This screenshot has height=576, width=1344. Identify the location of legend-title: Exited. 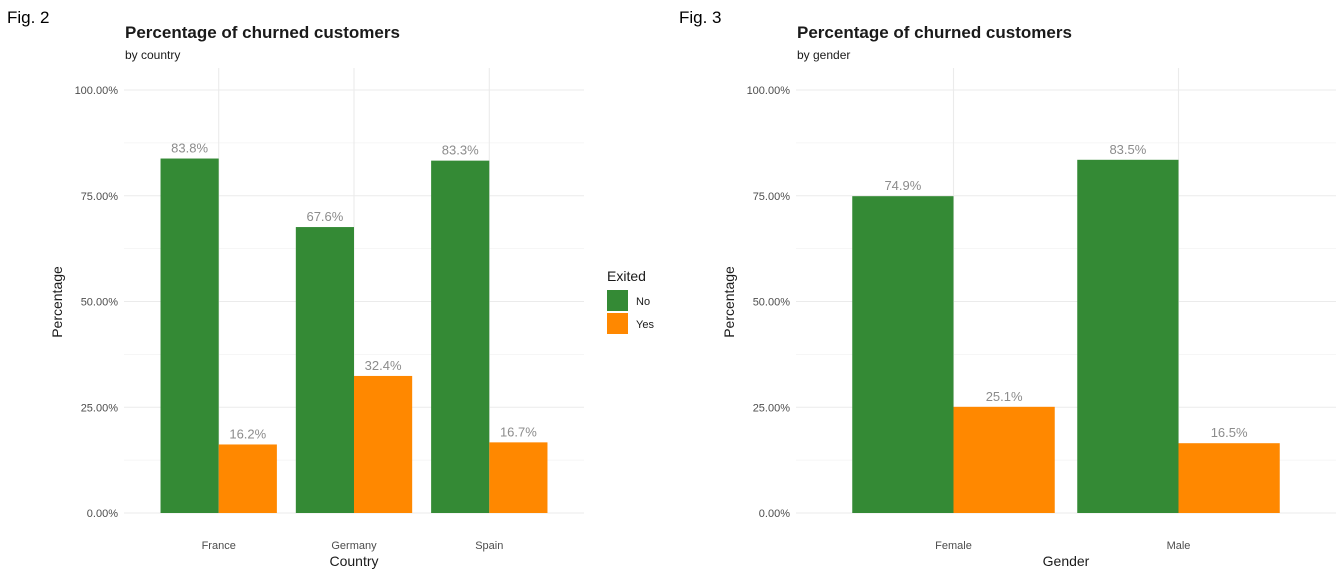
(626, 276).